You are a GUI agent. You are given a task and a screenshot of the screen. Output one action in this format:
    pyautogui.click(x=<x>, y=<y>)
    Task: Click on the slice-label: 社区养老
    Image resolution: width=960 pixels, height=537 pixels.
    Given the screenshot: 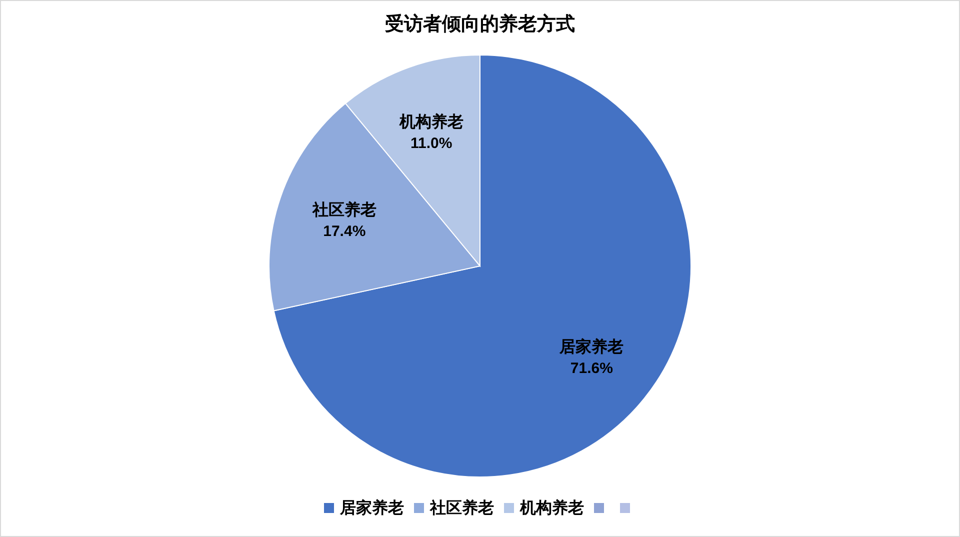 What is the action you would take?
    pyautogui.click(x=343, y=210)
    